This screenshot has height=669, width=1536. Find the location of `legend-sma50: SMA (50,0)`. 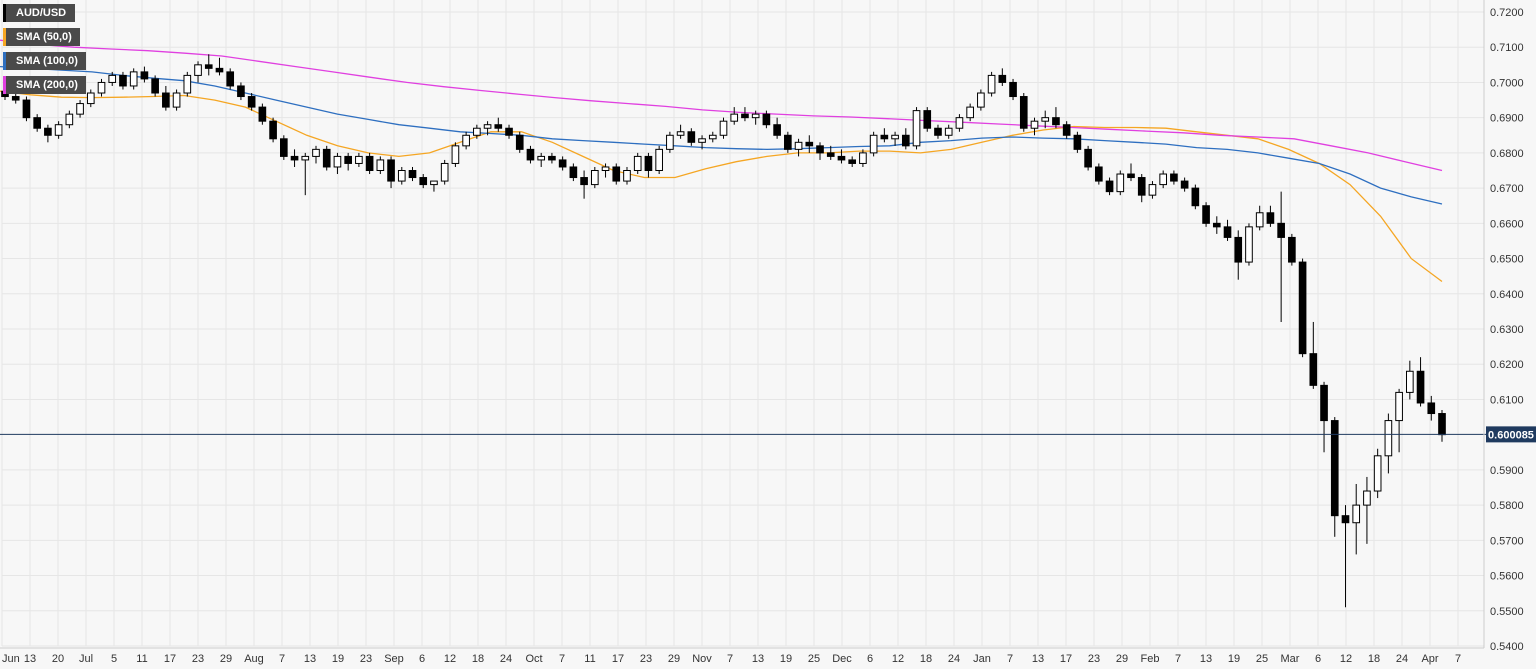

legend-sma50: SMA (50,0) is located at coordinates (41, 37).